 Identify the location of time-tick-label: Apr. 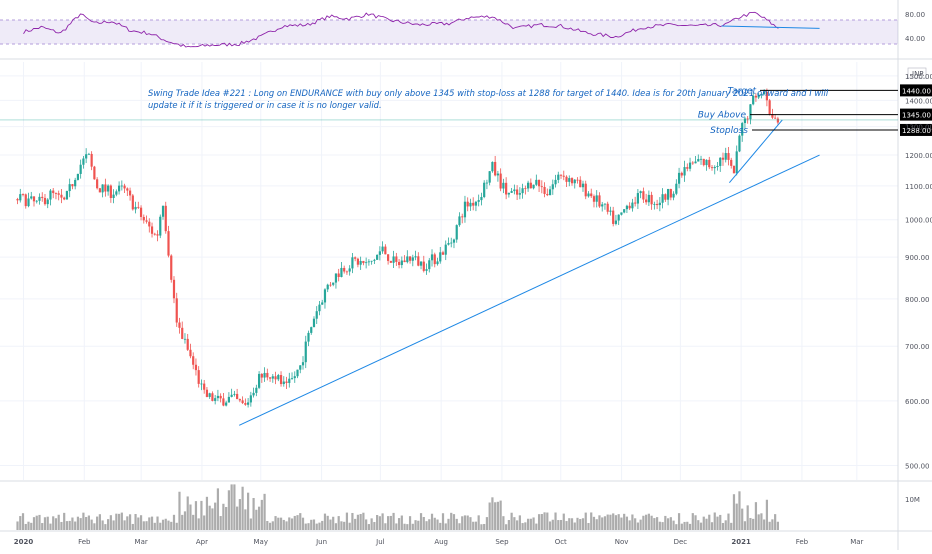
(202, 542).